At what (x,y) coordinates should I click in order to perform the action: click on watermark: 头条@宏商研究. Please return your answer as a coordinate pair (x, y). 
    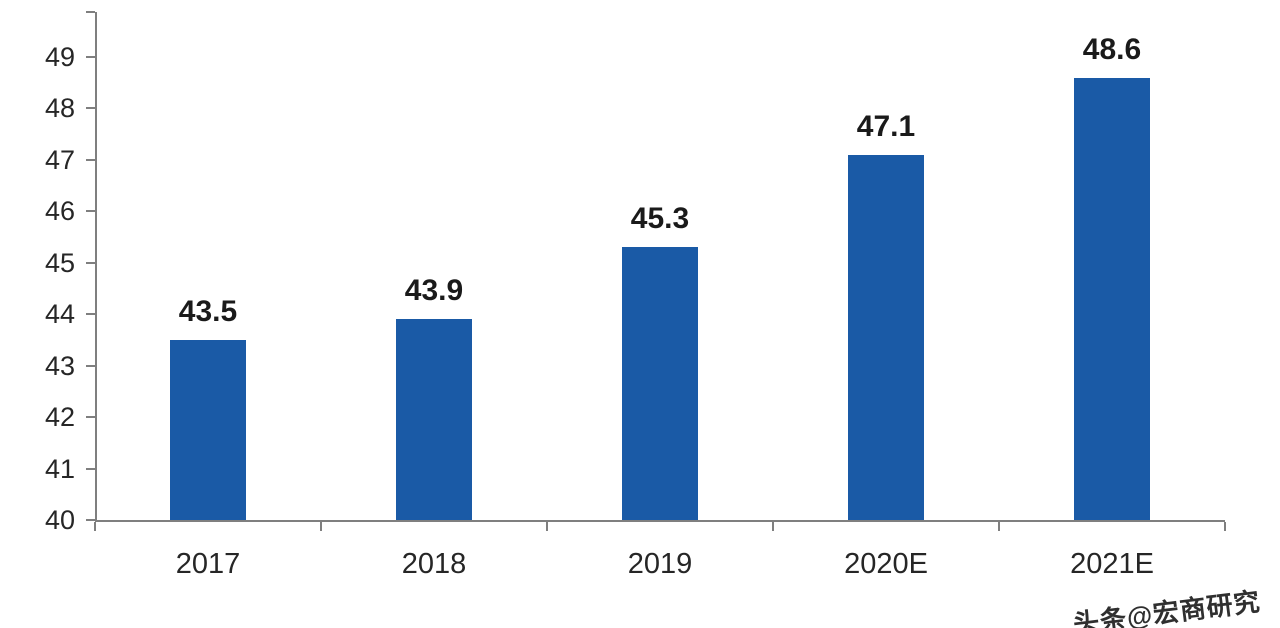
    Looking at the image, I should click on (1166, 607).